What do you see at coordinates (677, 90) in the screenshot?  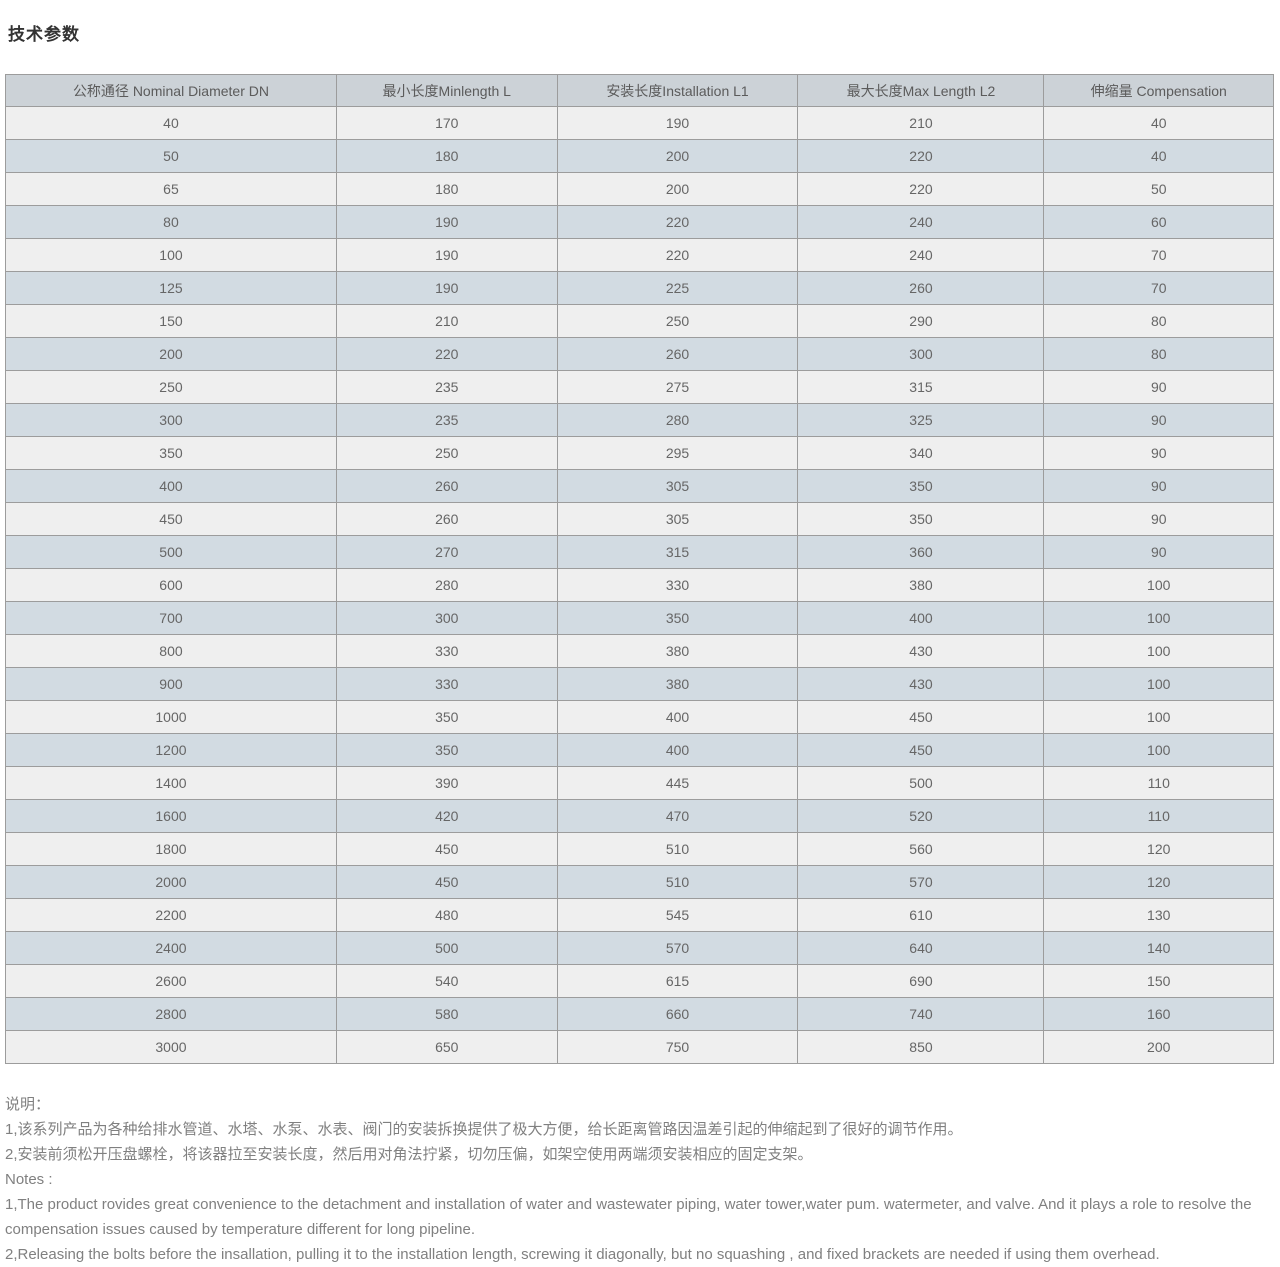 I see `column-header-installation-length: 安装长度Installation L1` at bounding box center [677, 90].